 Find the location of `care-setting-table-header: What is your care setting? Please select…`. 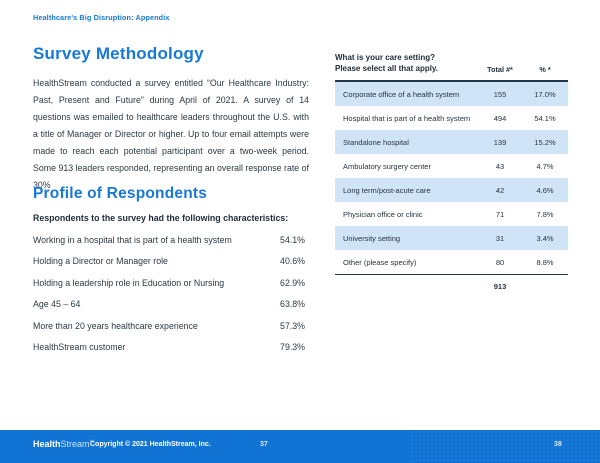

care-setting-table-header: What is your care setting? Please select… is located at coordinates (451, 63).